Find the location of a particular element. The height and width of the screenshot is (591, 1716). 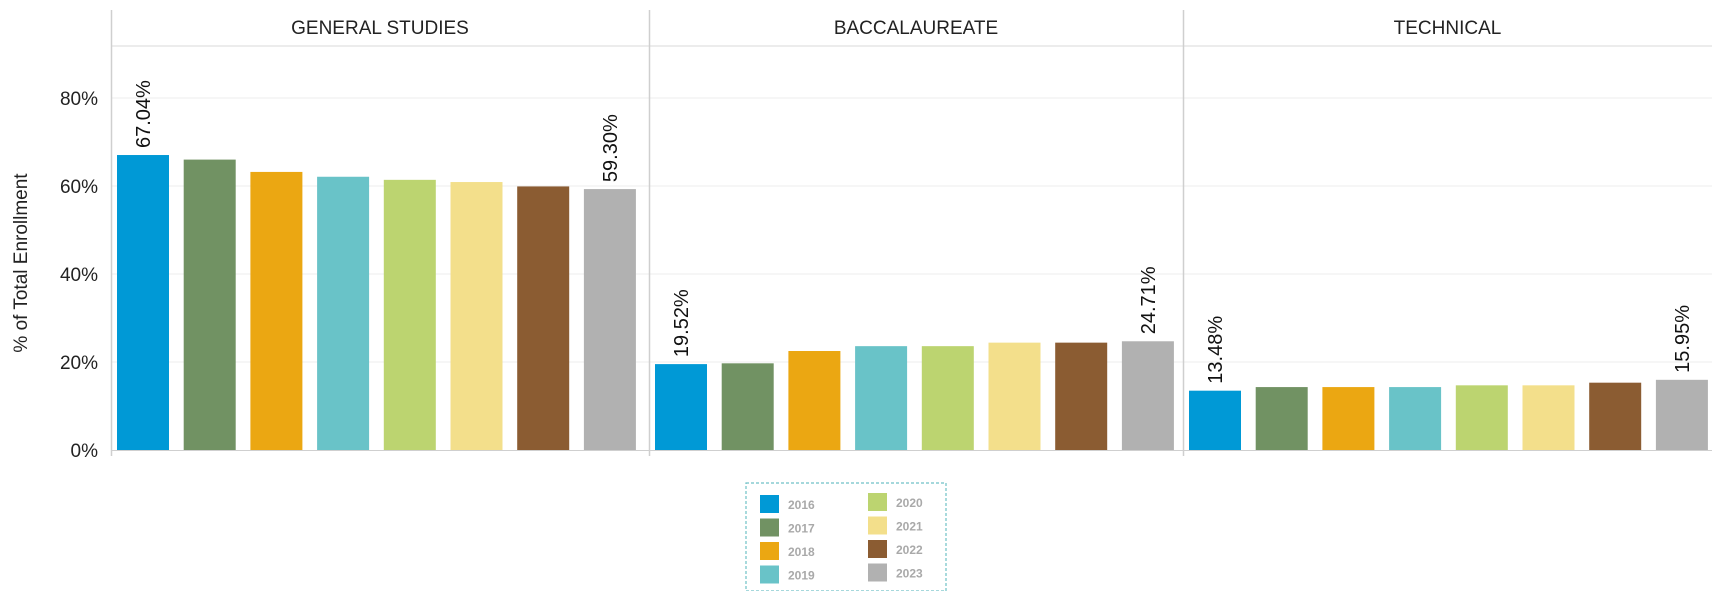

legend-label: 2017 is located at coordinates (801, 529).